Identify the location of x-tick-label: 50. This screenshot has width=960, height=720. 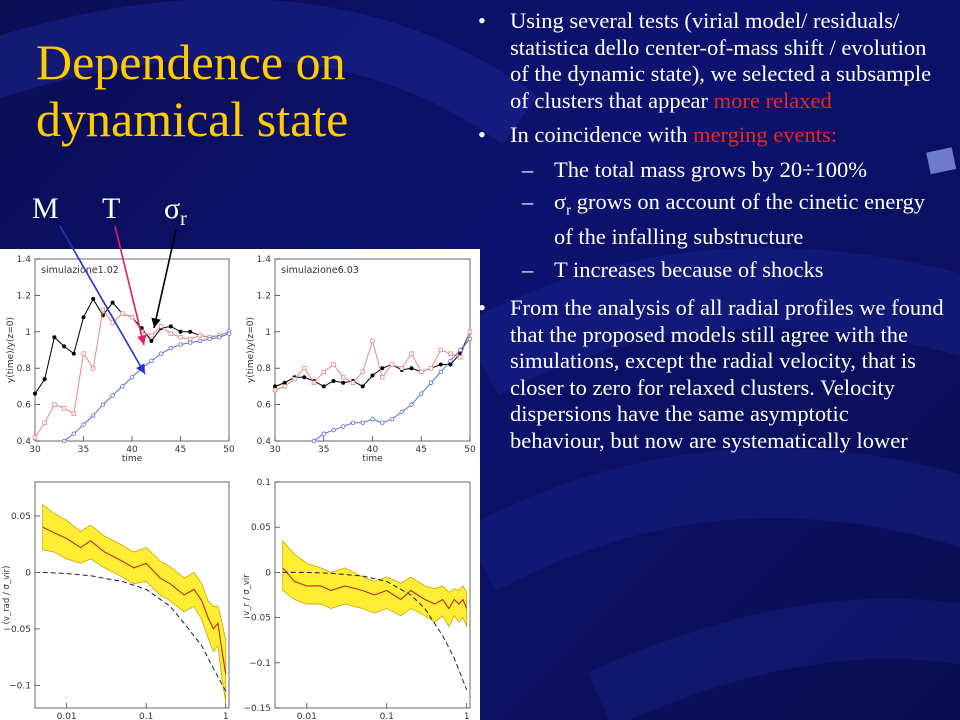
(229, 450).